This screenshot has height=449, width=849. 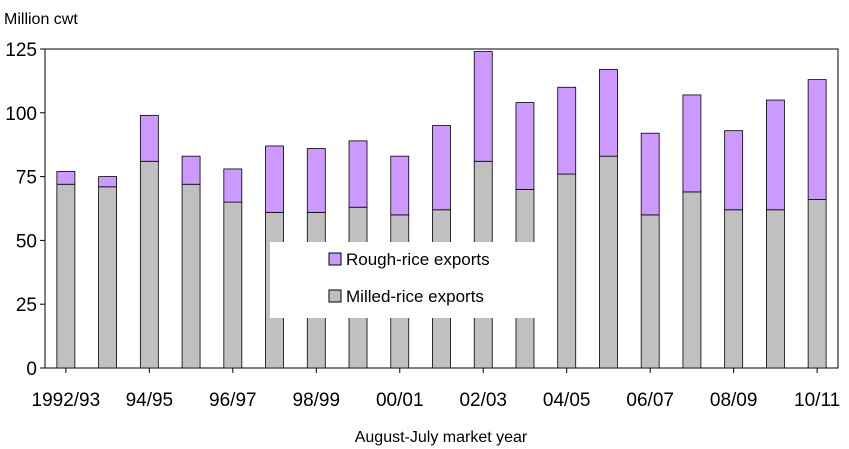 I want to click on y-tick-label: 125, so click(x=21, y=50).